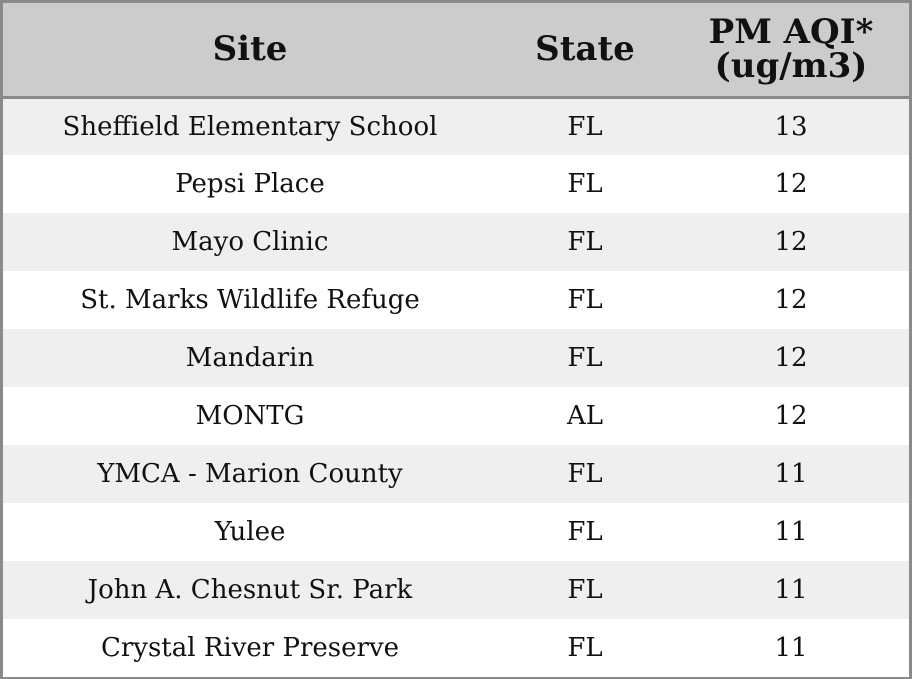 This screenshot has height=679, width=912. I want to click on cell-site: Mayo Clinic, so click(250, 242).